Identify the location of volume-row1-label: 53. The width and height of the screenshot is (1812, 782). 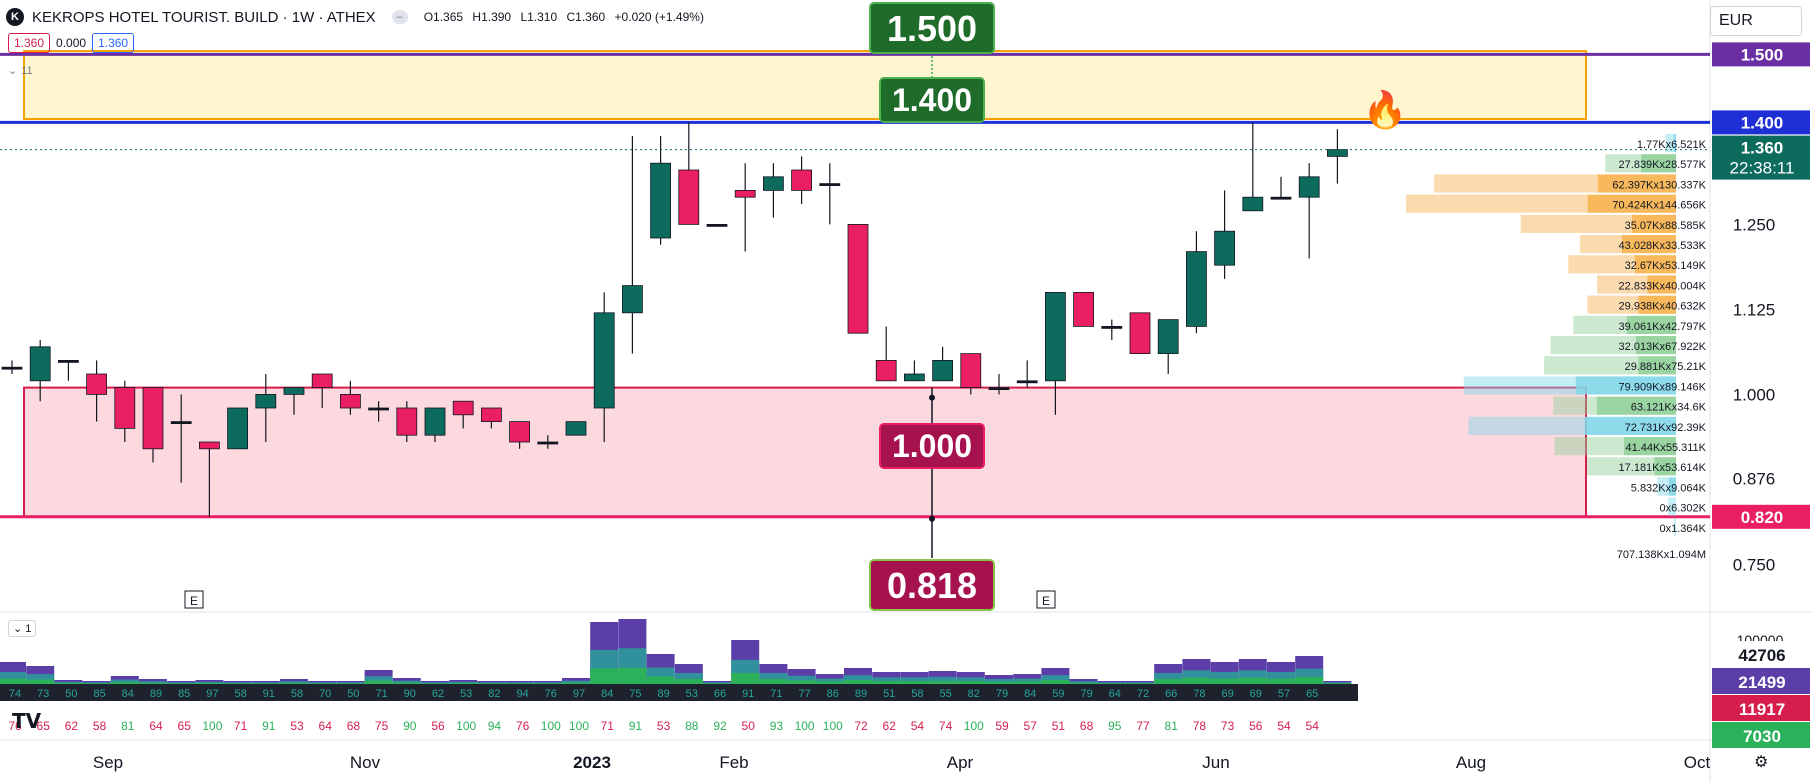
(692, 694).